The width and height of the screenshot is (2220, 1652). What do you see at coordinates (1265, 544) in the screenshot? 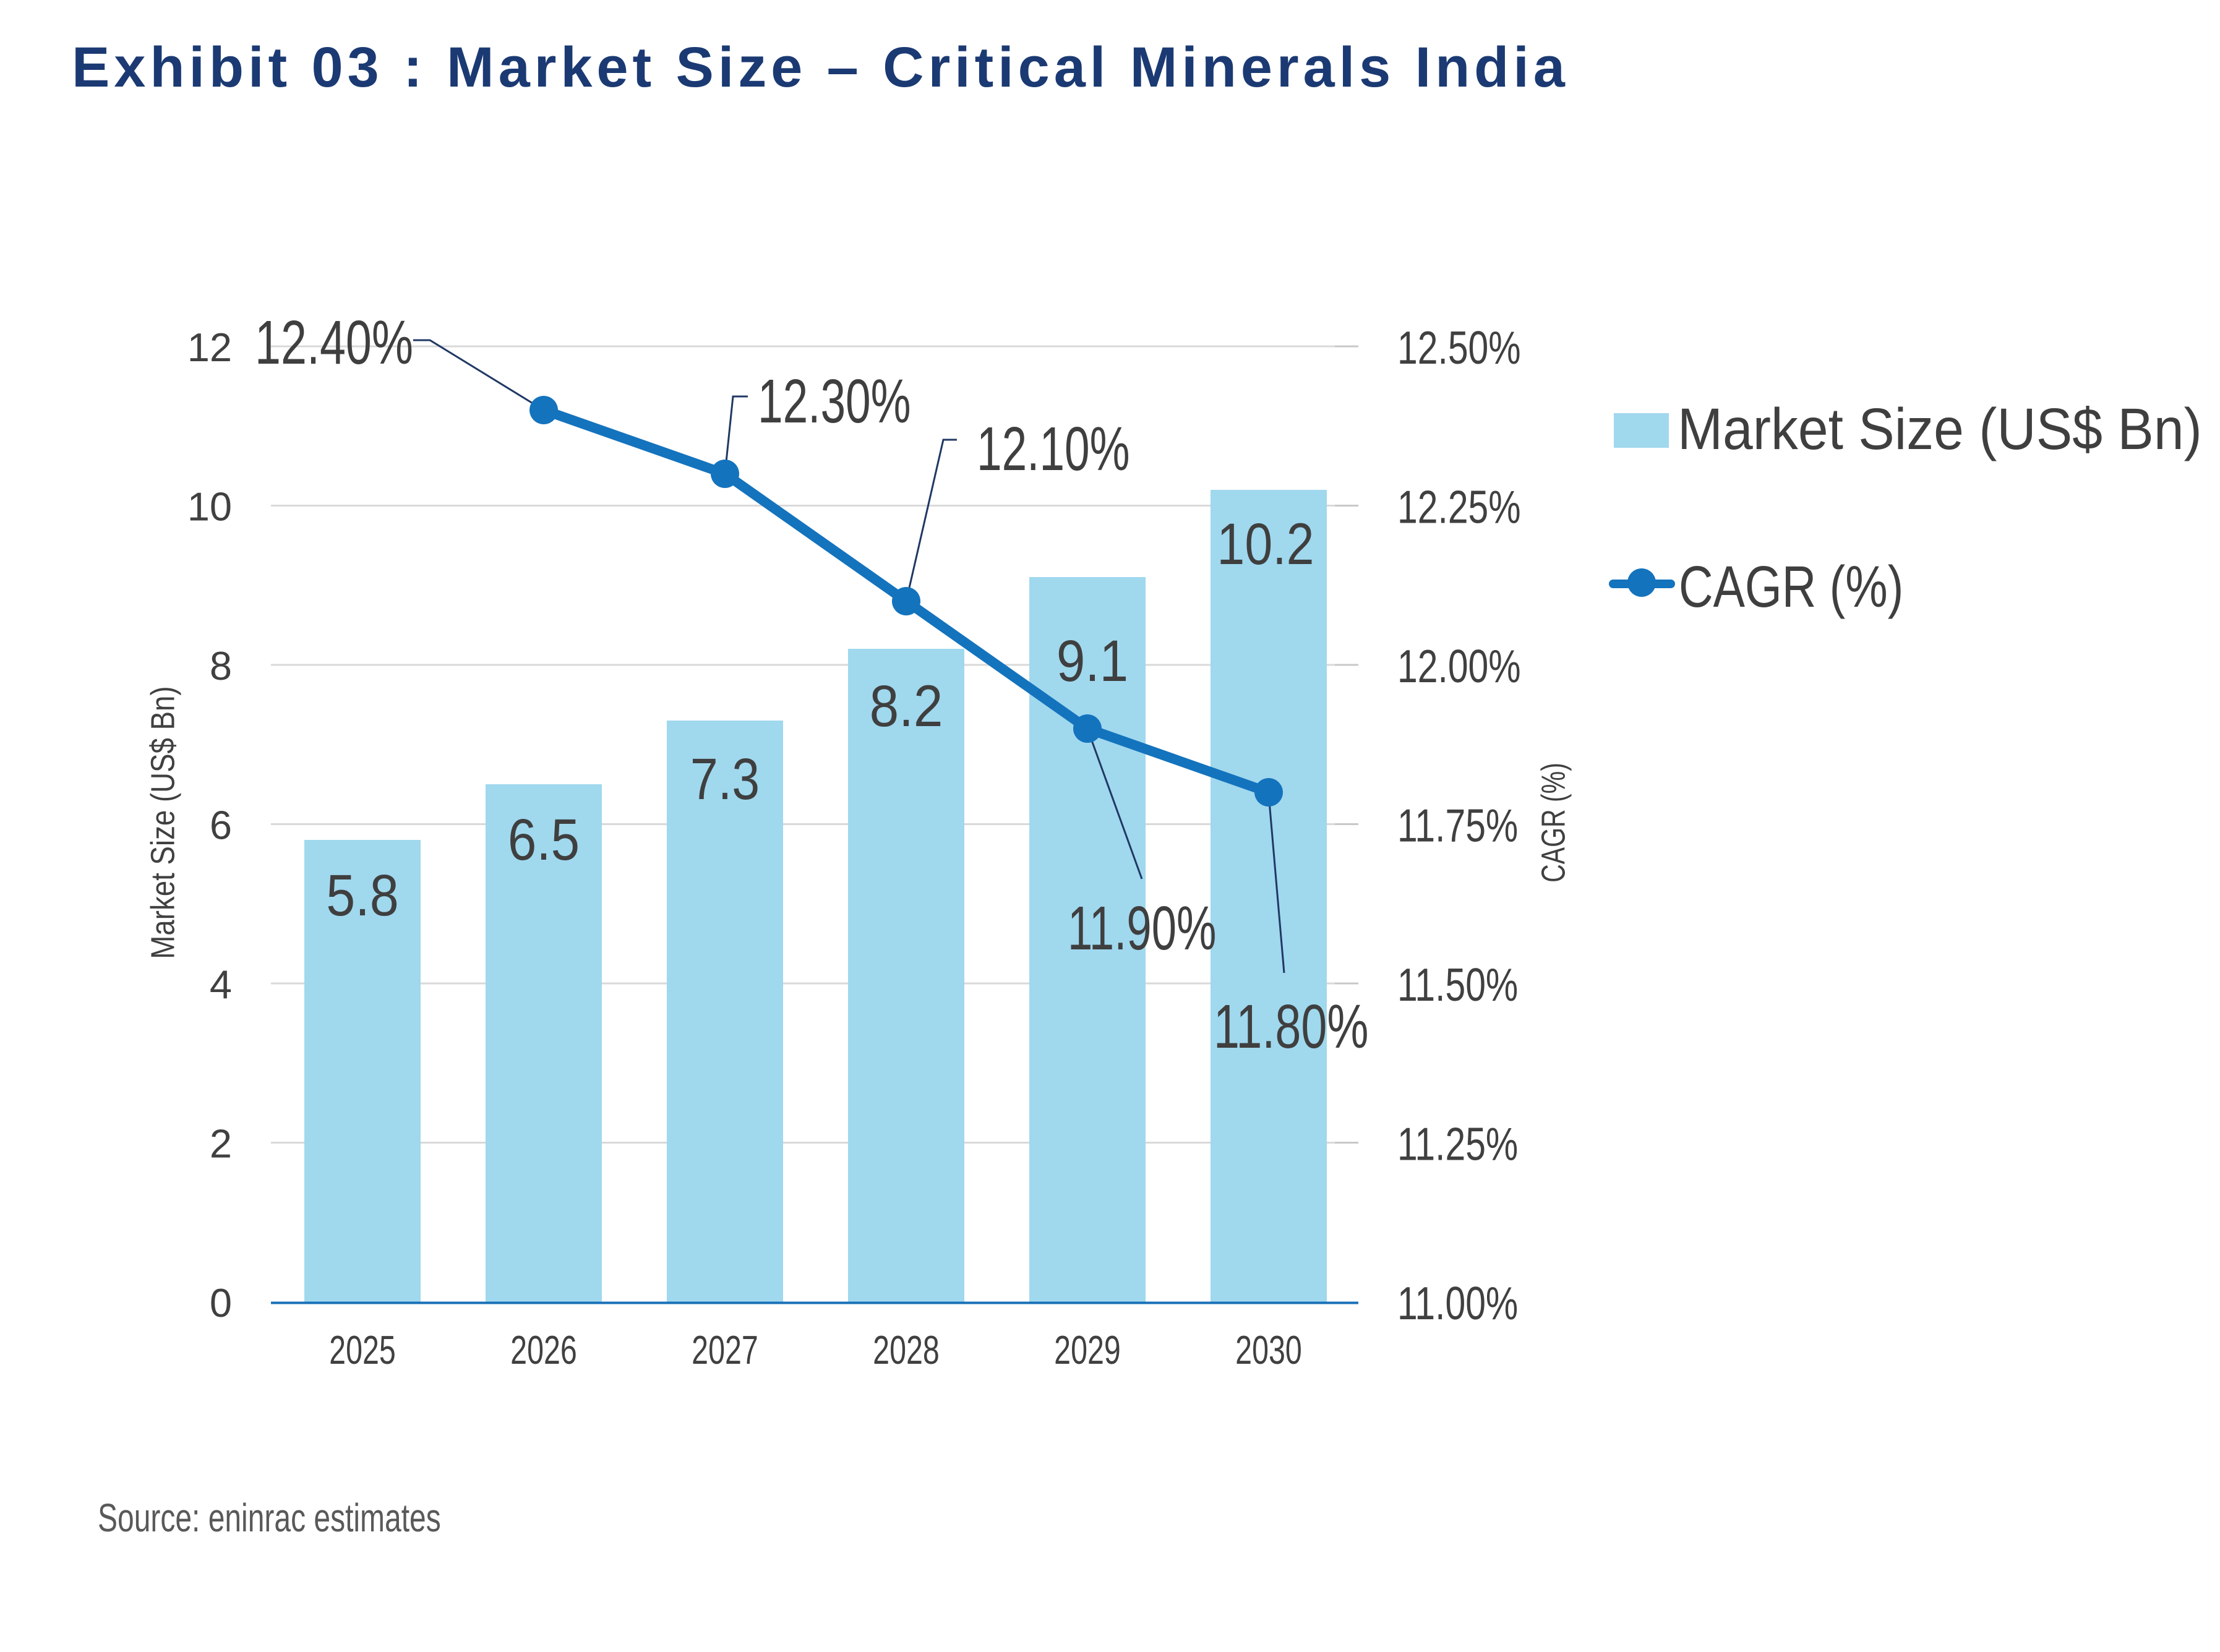
I see `svg-text: 10.2` at bounding box center [1265, 544].